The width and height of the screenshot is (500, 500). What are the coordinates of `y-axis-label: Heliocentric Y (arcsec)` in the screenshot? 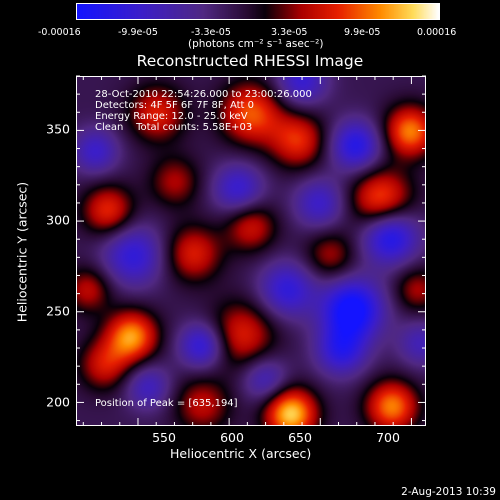 It's located at (22, 252).